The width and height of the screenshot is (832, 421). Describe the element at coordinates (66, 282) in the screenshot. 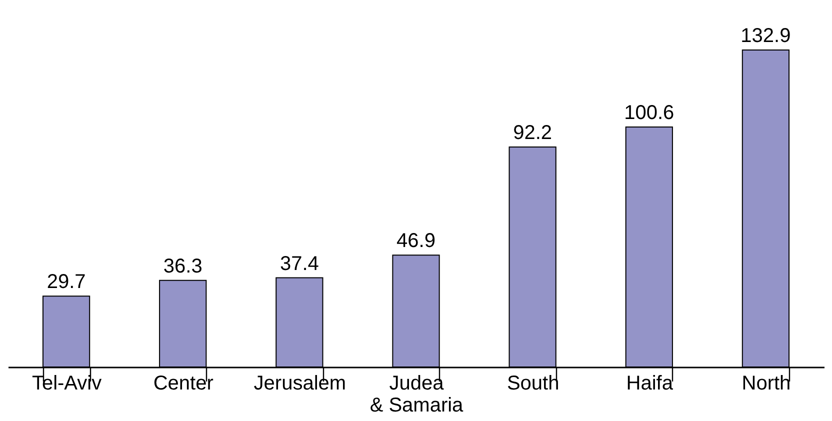

I see `data-label: 29.7` at that location.